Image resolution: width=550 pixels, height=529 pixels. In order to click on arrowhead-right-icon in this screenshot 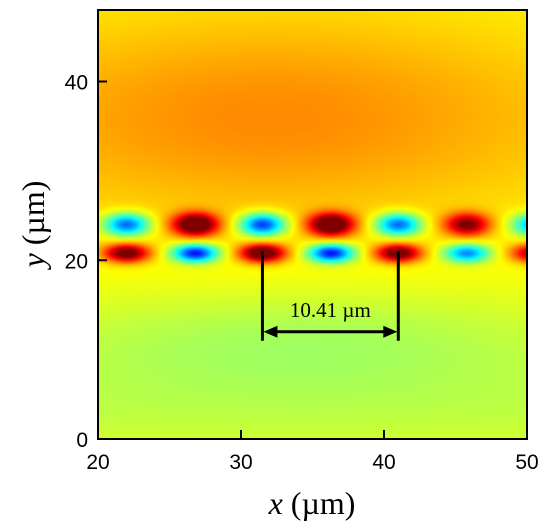, I will do `click(390, 331)`.